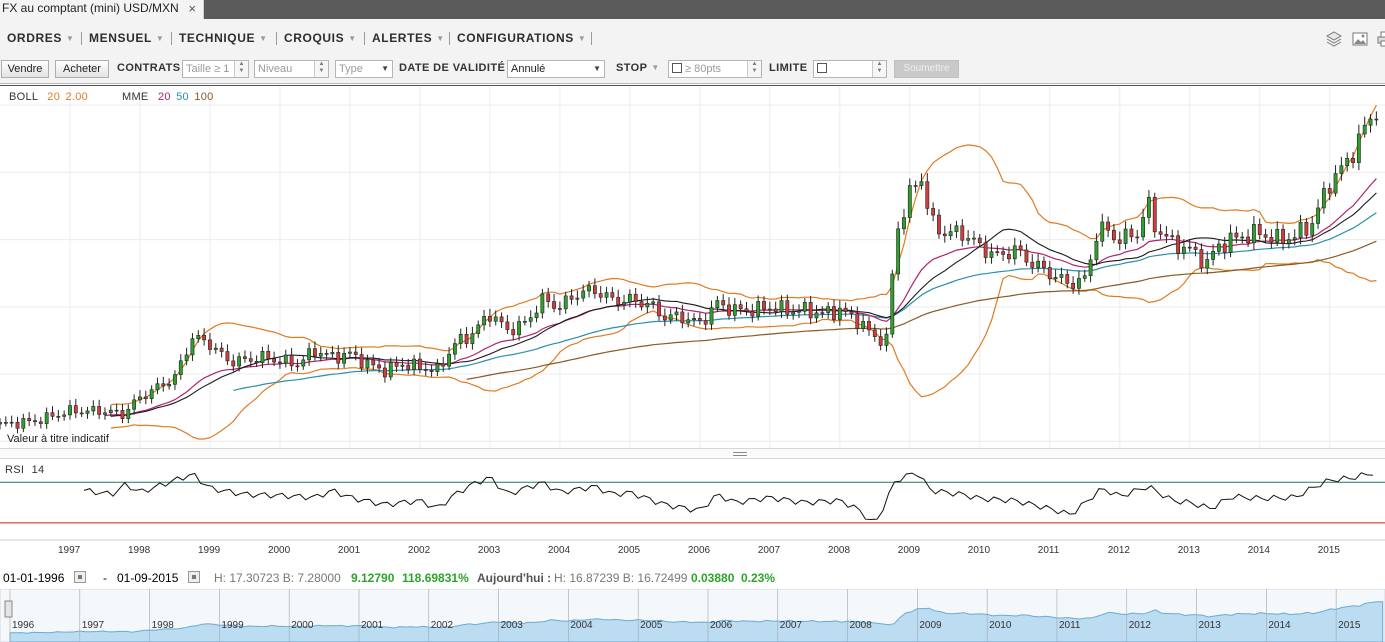  Describe the element at coordinates (850, 69) in the screenshot. I see `limit-input: ▲ ▼` at that location.